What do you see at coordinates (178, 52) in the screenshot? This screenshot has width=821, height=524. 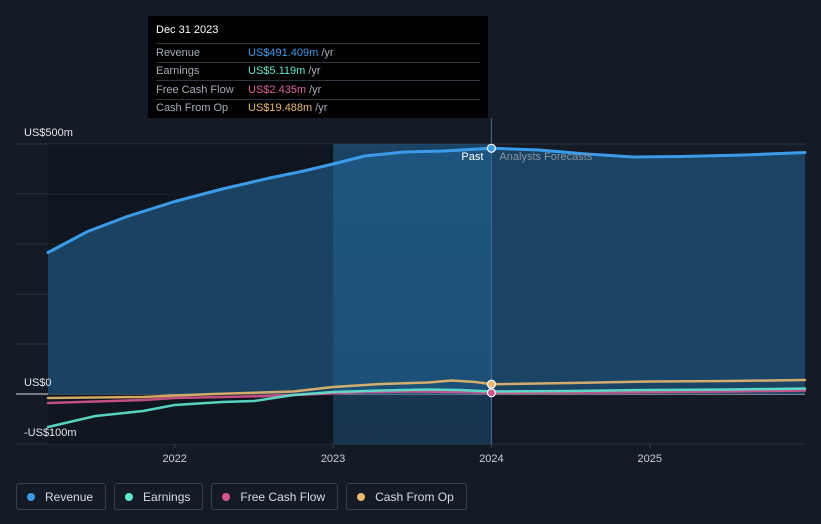 I see `tooltip-label: Revenue` at bounding box center [178, 52].